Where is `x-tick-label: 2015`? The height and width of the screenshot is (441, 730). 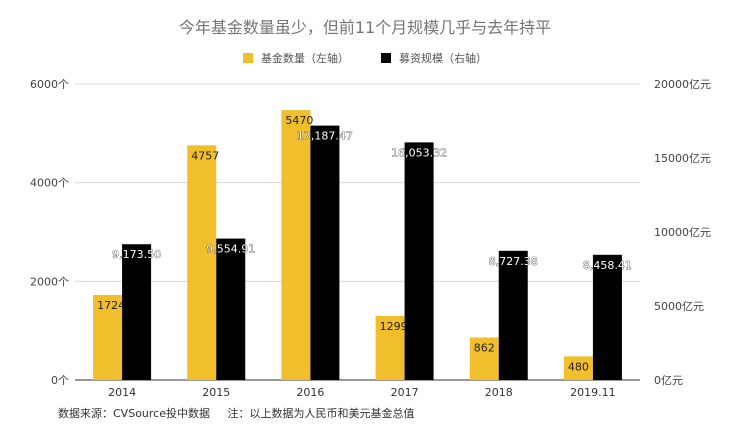 x-tick-label: 2015 is located at coordinates (216, 392).